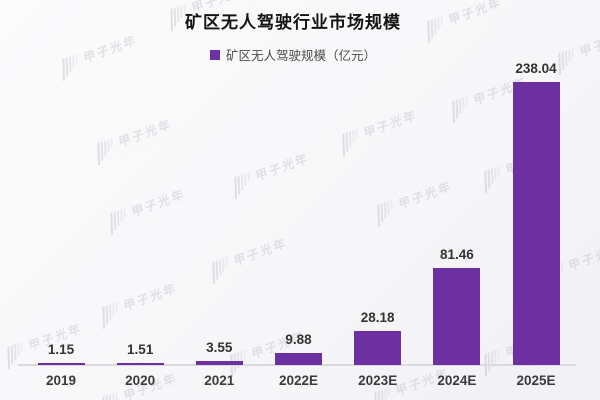 The height and width of the screenshot is (400, 600). Describe the element at coordinates (140, 349) in the screenshot. I see `bar-value-label: 1.51` at that location.